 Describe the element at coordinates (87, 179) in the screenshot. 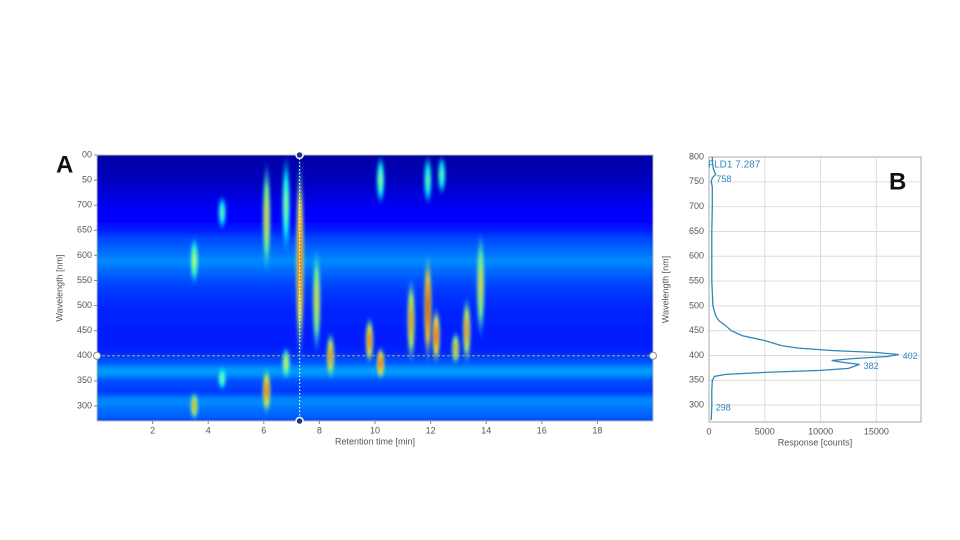

I see `y-tick-label: 50` at that location.